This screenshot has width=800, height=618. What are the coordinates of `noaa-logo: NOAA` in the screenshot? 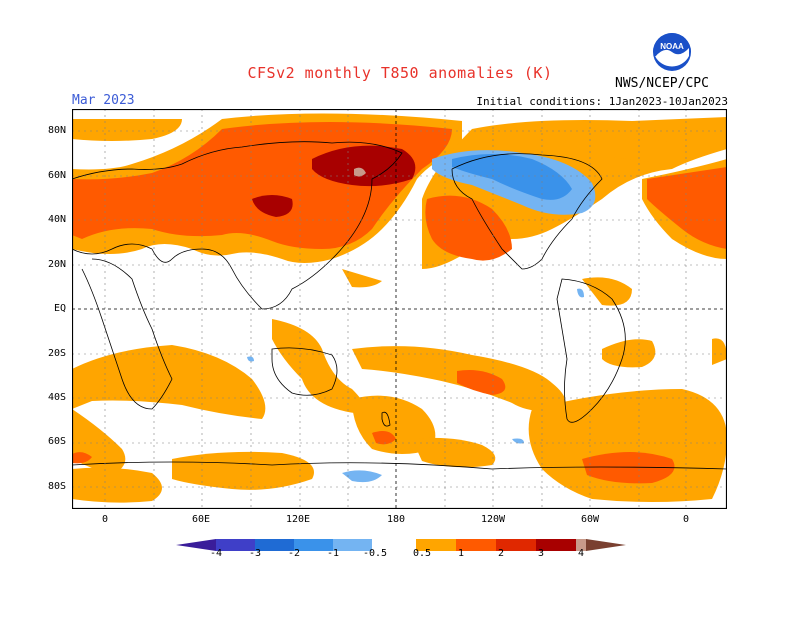 It's located at (672, 52).